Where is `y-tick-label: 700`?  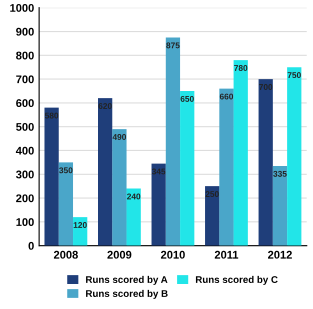
y-tick-label: 700 is located at coordinates (25, 79).